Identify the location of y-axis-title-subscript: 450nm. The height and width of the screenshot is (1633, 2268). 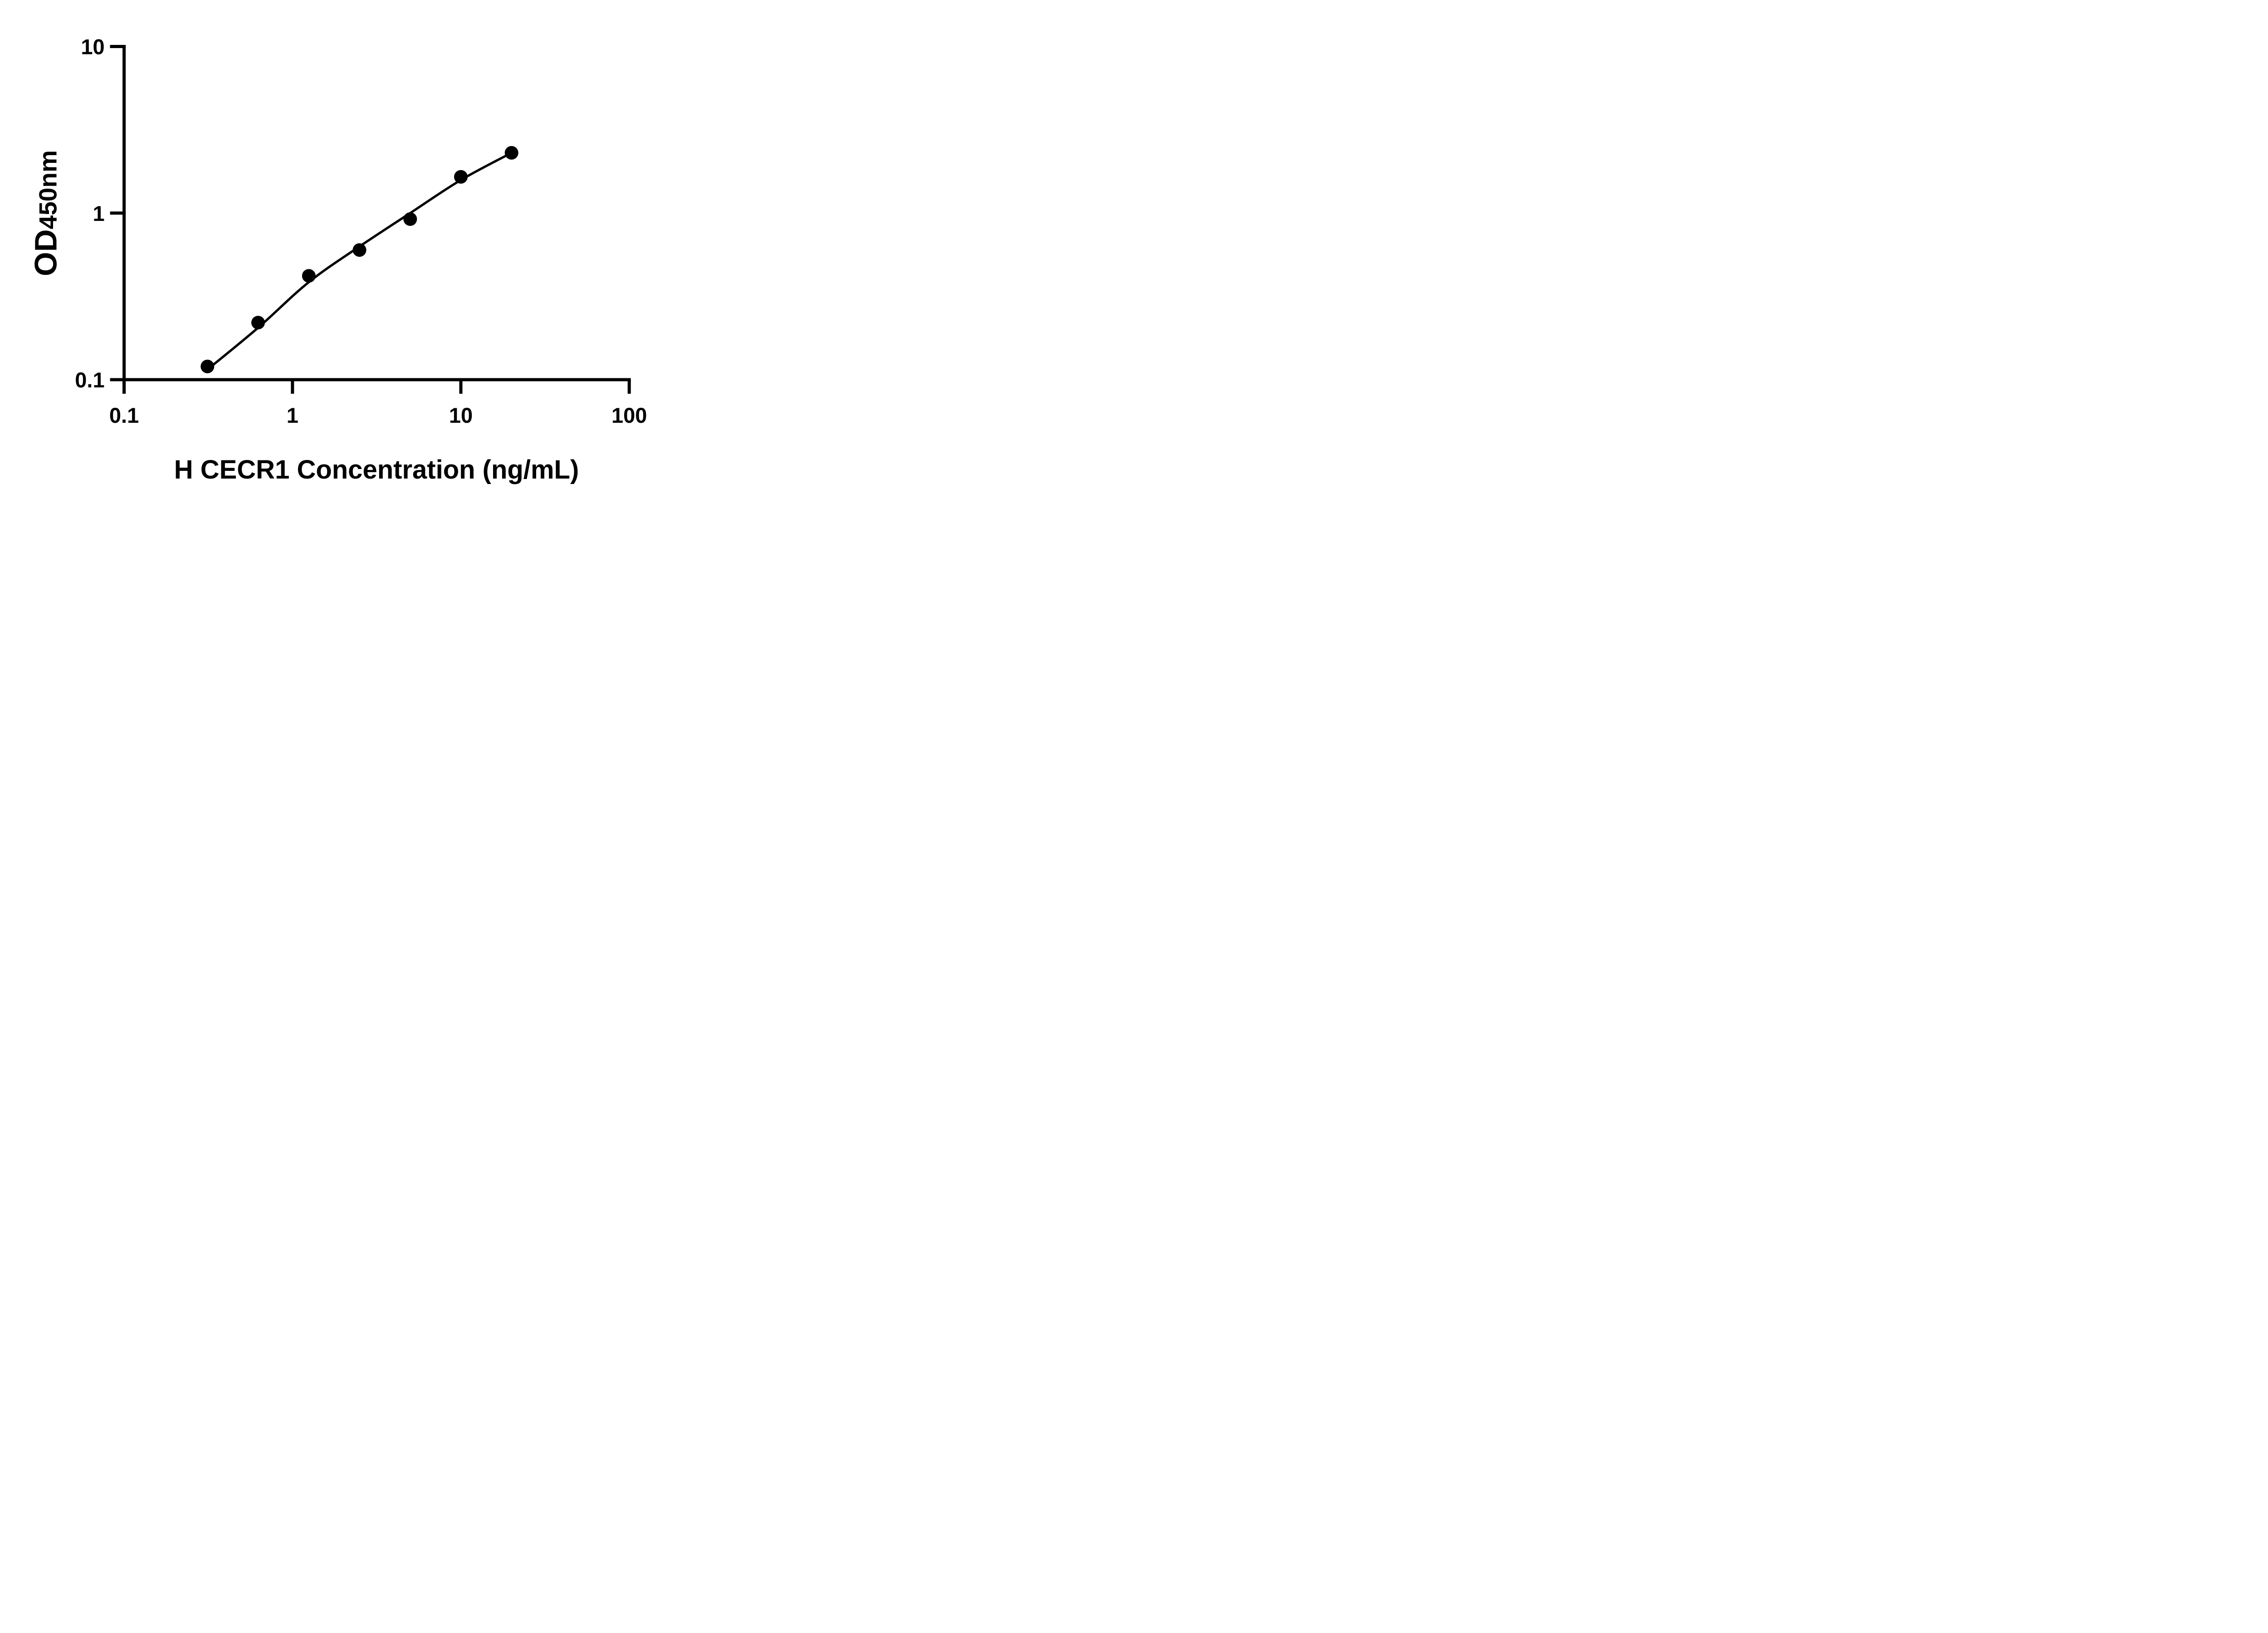
(48, 190).